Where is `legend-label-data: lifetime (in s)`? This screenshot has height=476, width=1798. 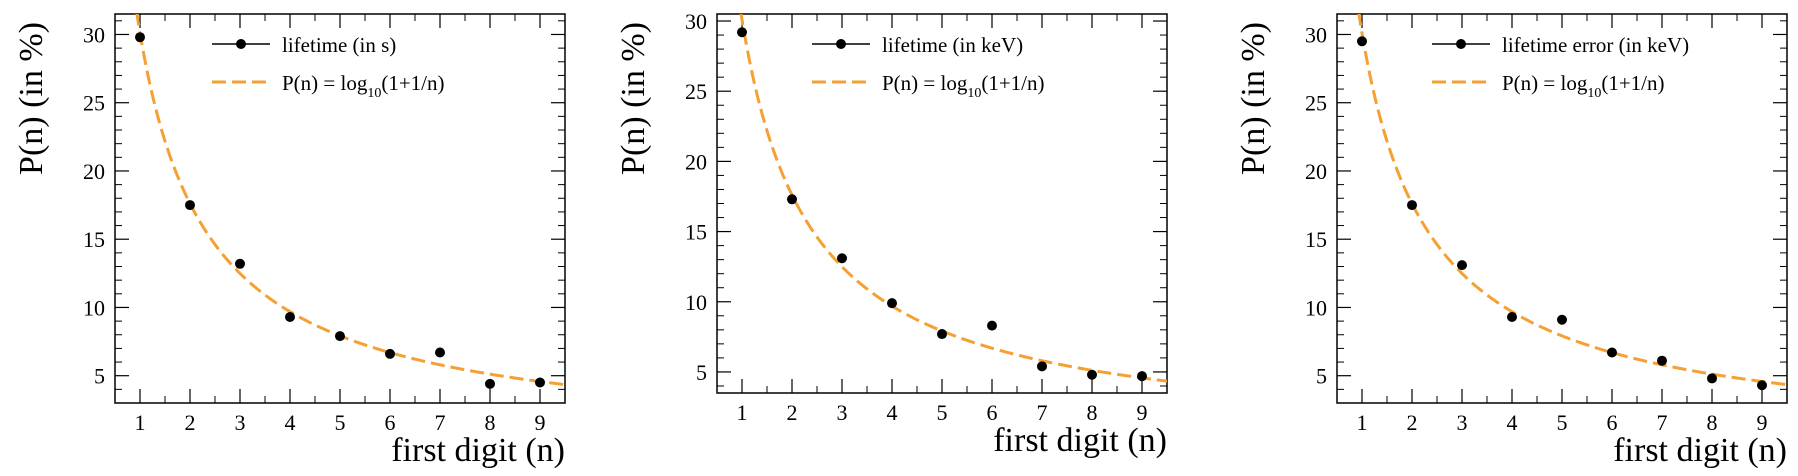
legend-label-data: lifetime (in s) is located at coordinates (339, 45).